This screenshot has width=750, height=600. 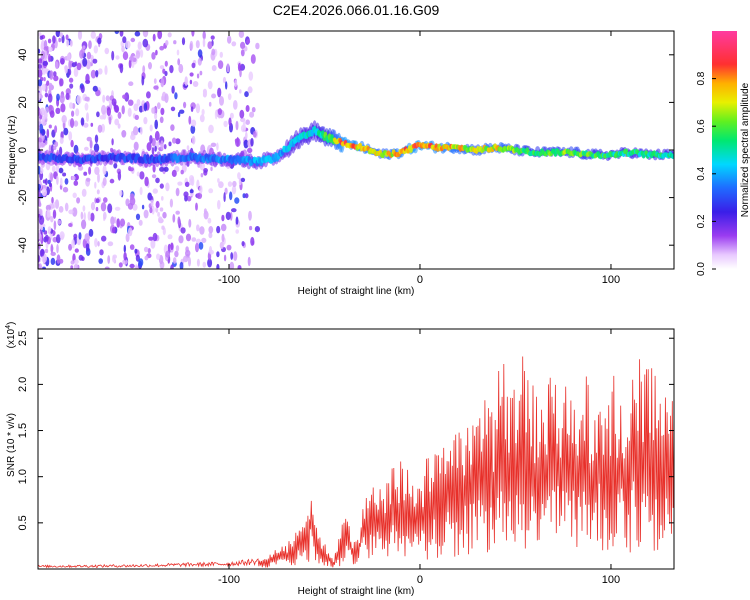 What do you see at coordinates (356, 291) in the screenshot?
I see `spectrogram-x-label: Height of straight line (km)` at bounding box center [356, 291].